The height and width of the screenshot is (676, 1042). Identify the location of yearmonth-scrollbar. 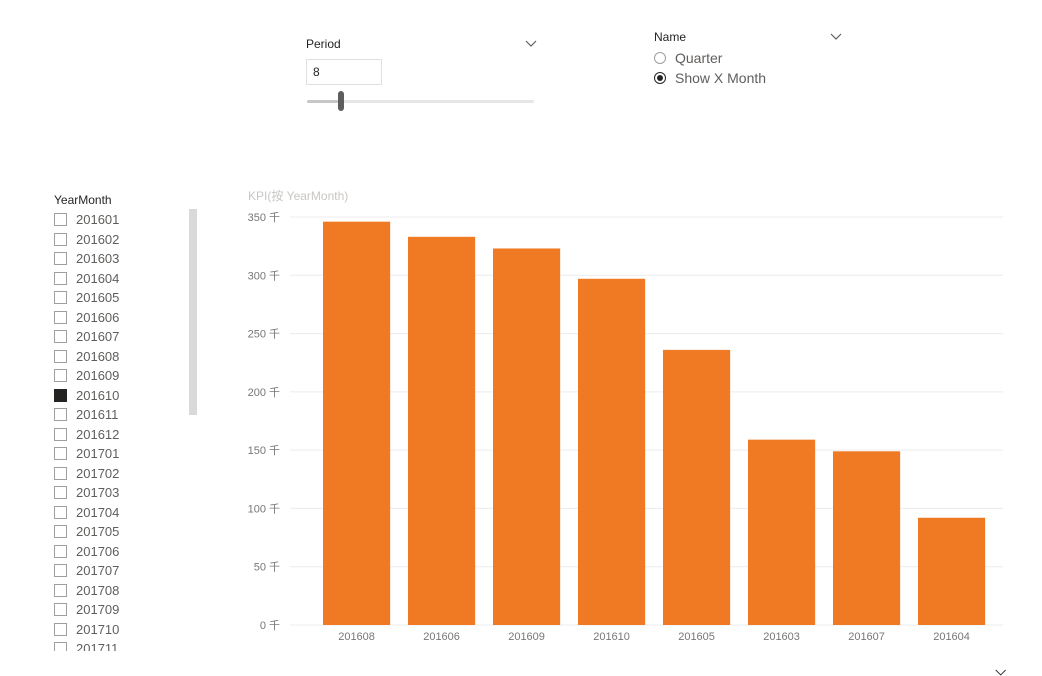
(193, 312).